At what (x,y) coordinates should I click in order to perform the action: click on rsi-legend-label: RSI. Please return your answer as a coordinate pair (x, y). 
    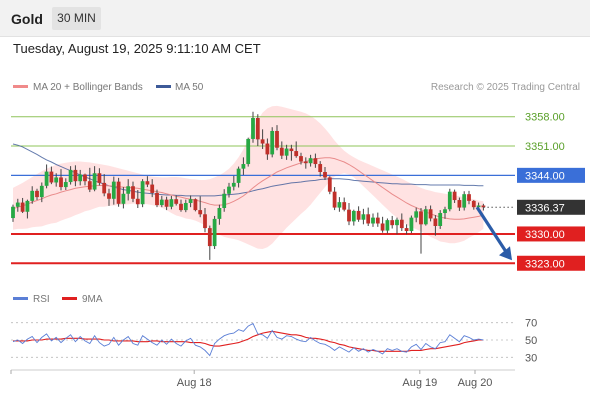
    Looking at the image, I should click on (41, 299).